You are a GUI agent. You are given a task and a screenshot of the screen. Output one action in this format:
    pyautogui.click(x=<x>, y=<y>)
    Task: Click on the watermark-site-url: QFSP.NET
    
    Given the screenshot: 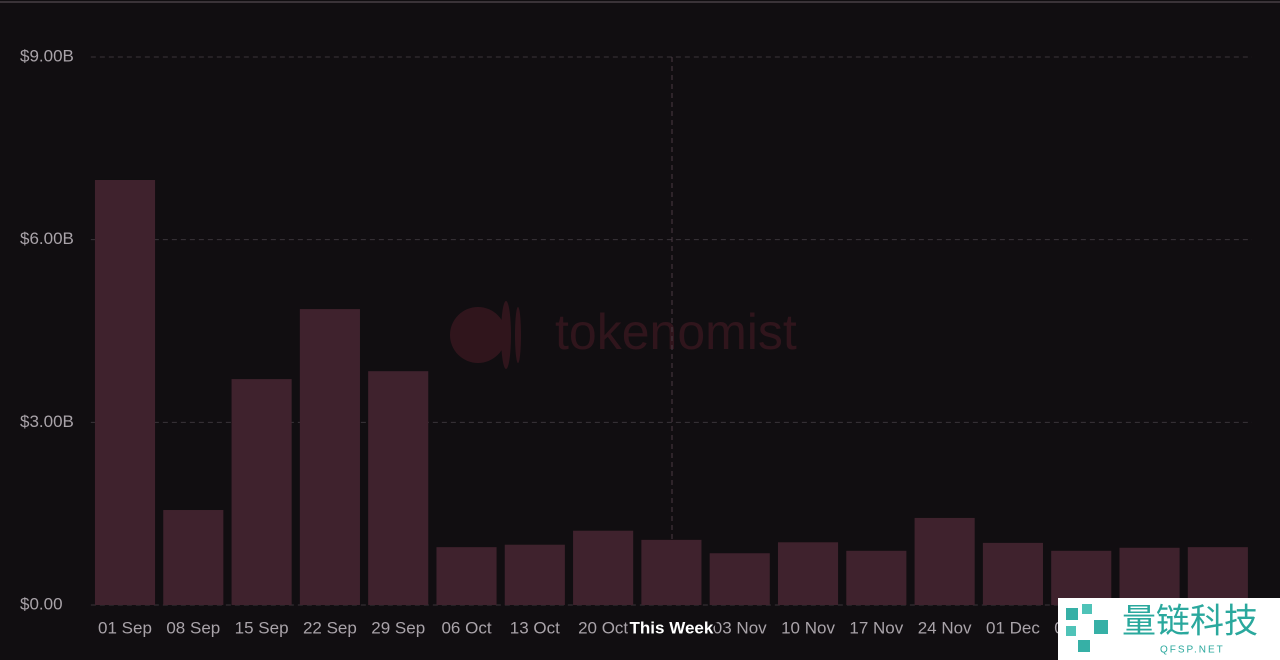 What is the action you would take?
    pyautogui.click(x=1192, y=650)
    